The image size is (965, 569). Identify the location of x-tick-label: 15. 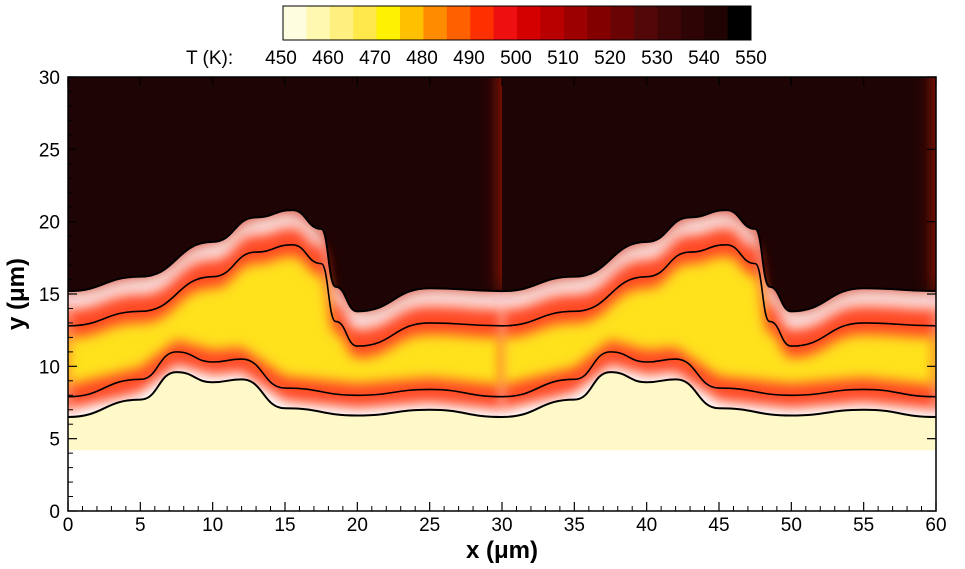
(284, 525).